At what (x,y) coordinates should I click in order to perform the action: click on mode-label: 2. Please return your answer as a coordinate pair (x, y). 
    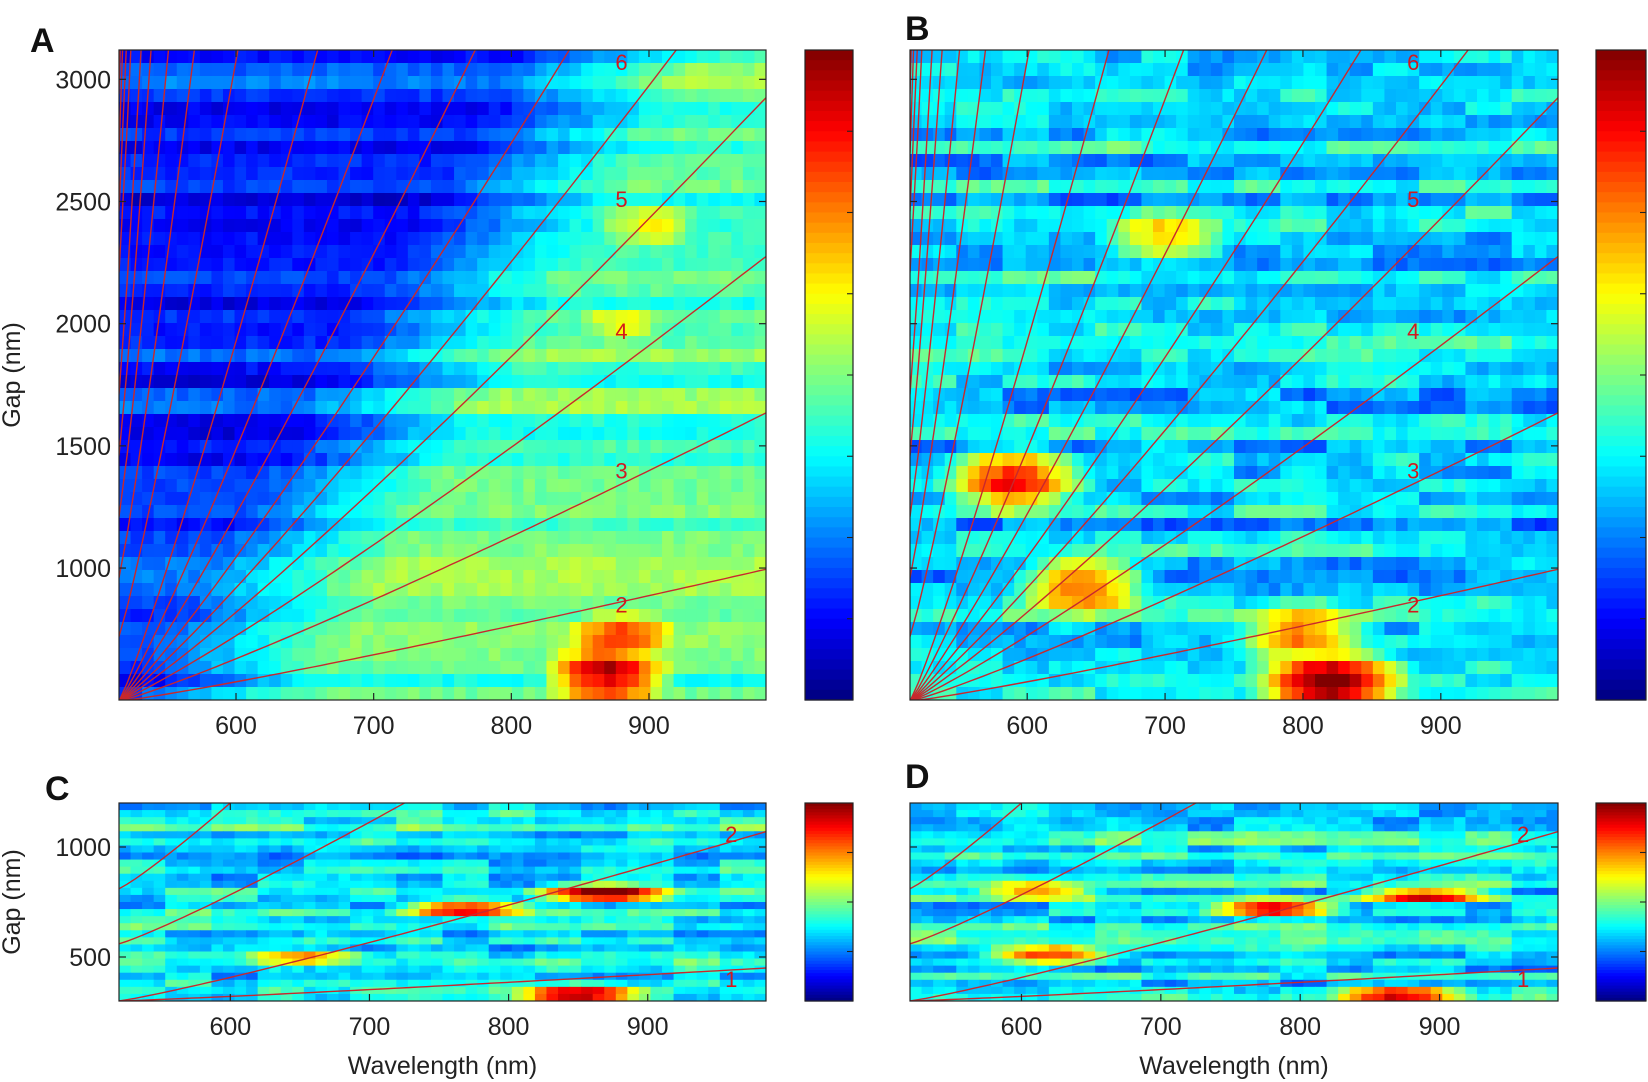
    Looking at the image, I should click on (1523, 834).